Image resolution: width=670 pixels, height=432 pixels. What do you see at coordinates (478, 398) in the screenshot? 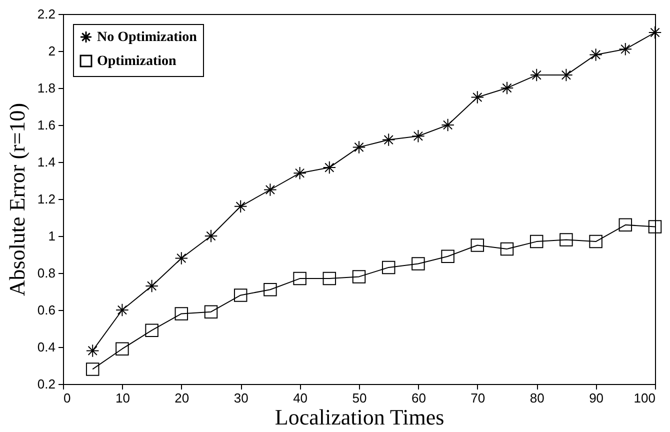
I see `x-tick-label: 70` at bounding box center [478, 398].